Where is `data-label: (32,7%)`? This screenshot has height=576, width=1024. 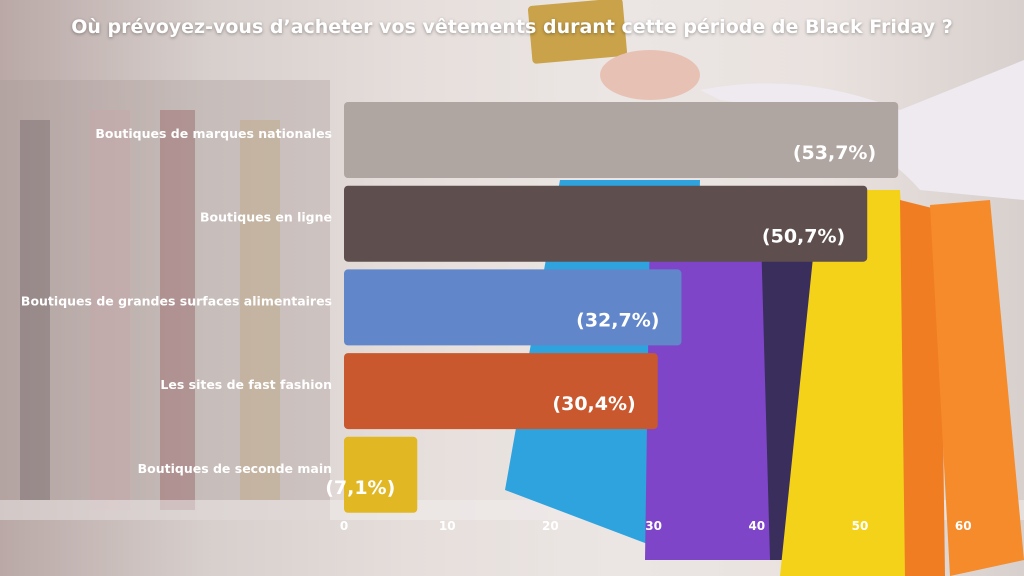
data-label: (32,7%) is located at coordinates (617, 320).